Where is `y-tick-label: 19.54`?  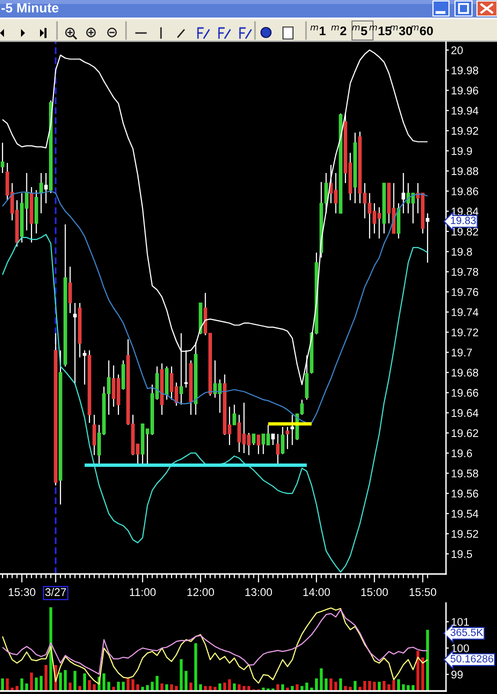
y-tick-label: 19.54 is located at coordinates (465, 514).